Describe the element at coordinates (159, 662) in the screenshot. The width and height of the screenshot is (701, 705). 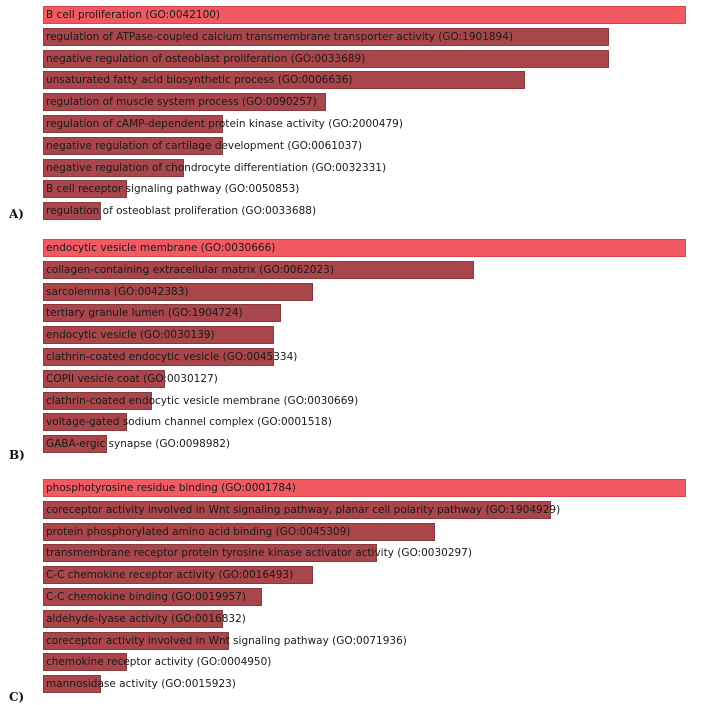
I see `bar-label: chemokine receptor activity (GO:0004950)` at that location.